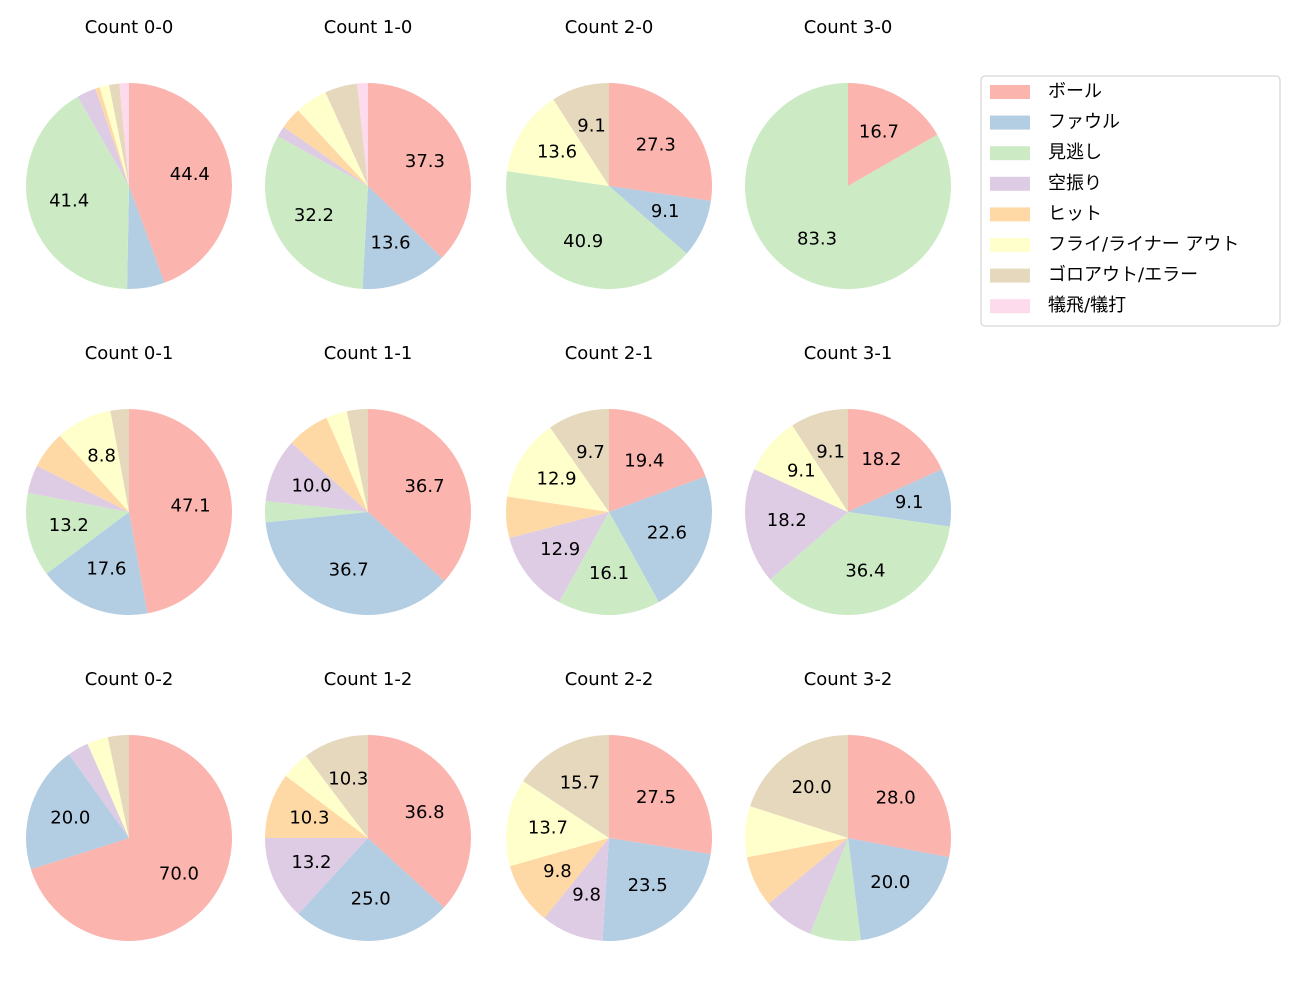  Describe the element at coordinates (368, 679) in the screenshot. I see `chart-title: Count 1-2` at that location.